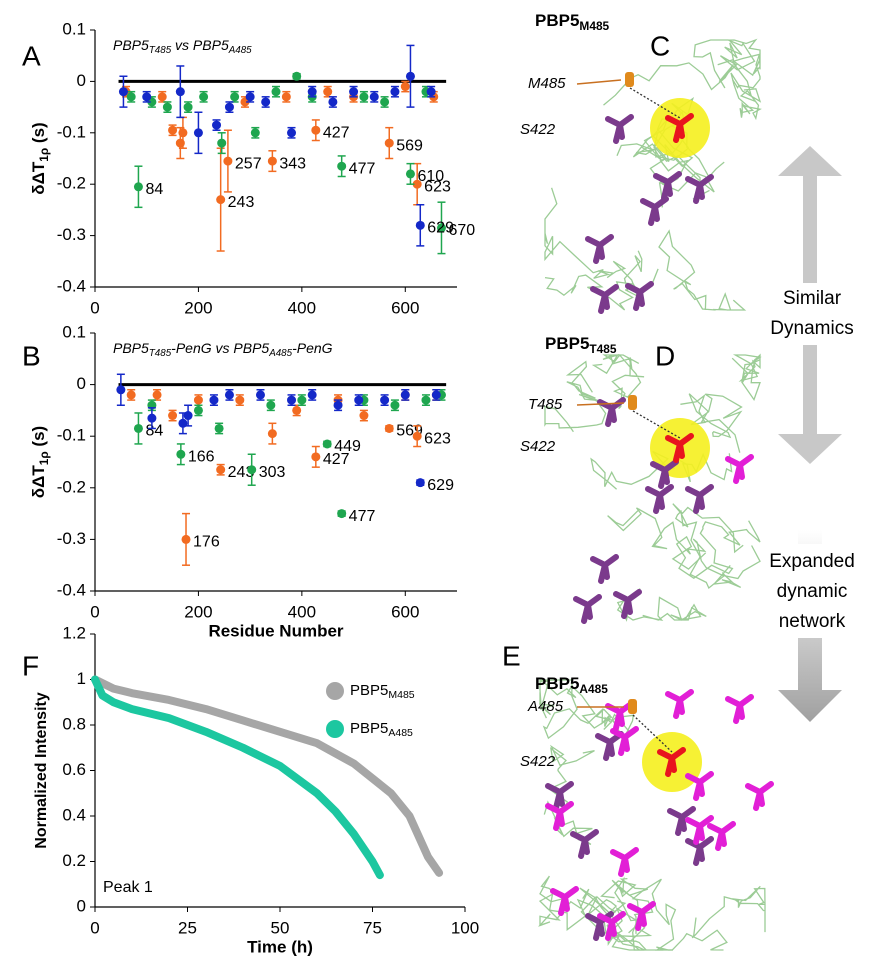 The height and width of the screenshot is (963, 869). I want to click on note-text: Similar, so click(812, 298).